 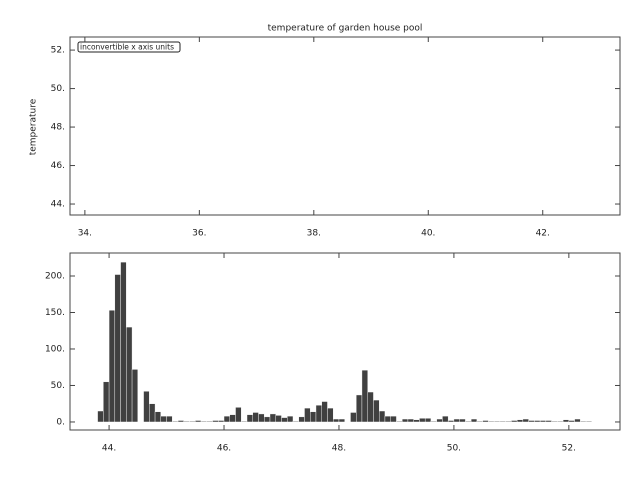 What do you see at coordinates (199, 234) in the screenshot?
I see `x-tick-label: 36.` at bounding box center [199, 234].